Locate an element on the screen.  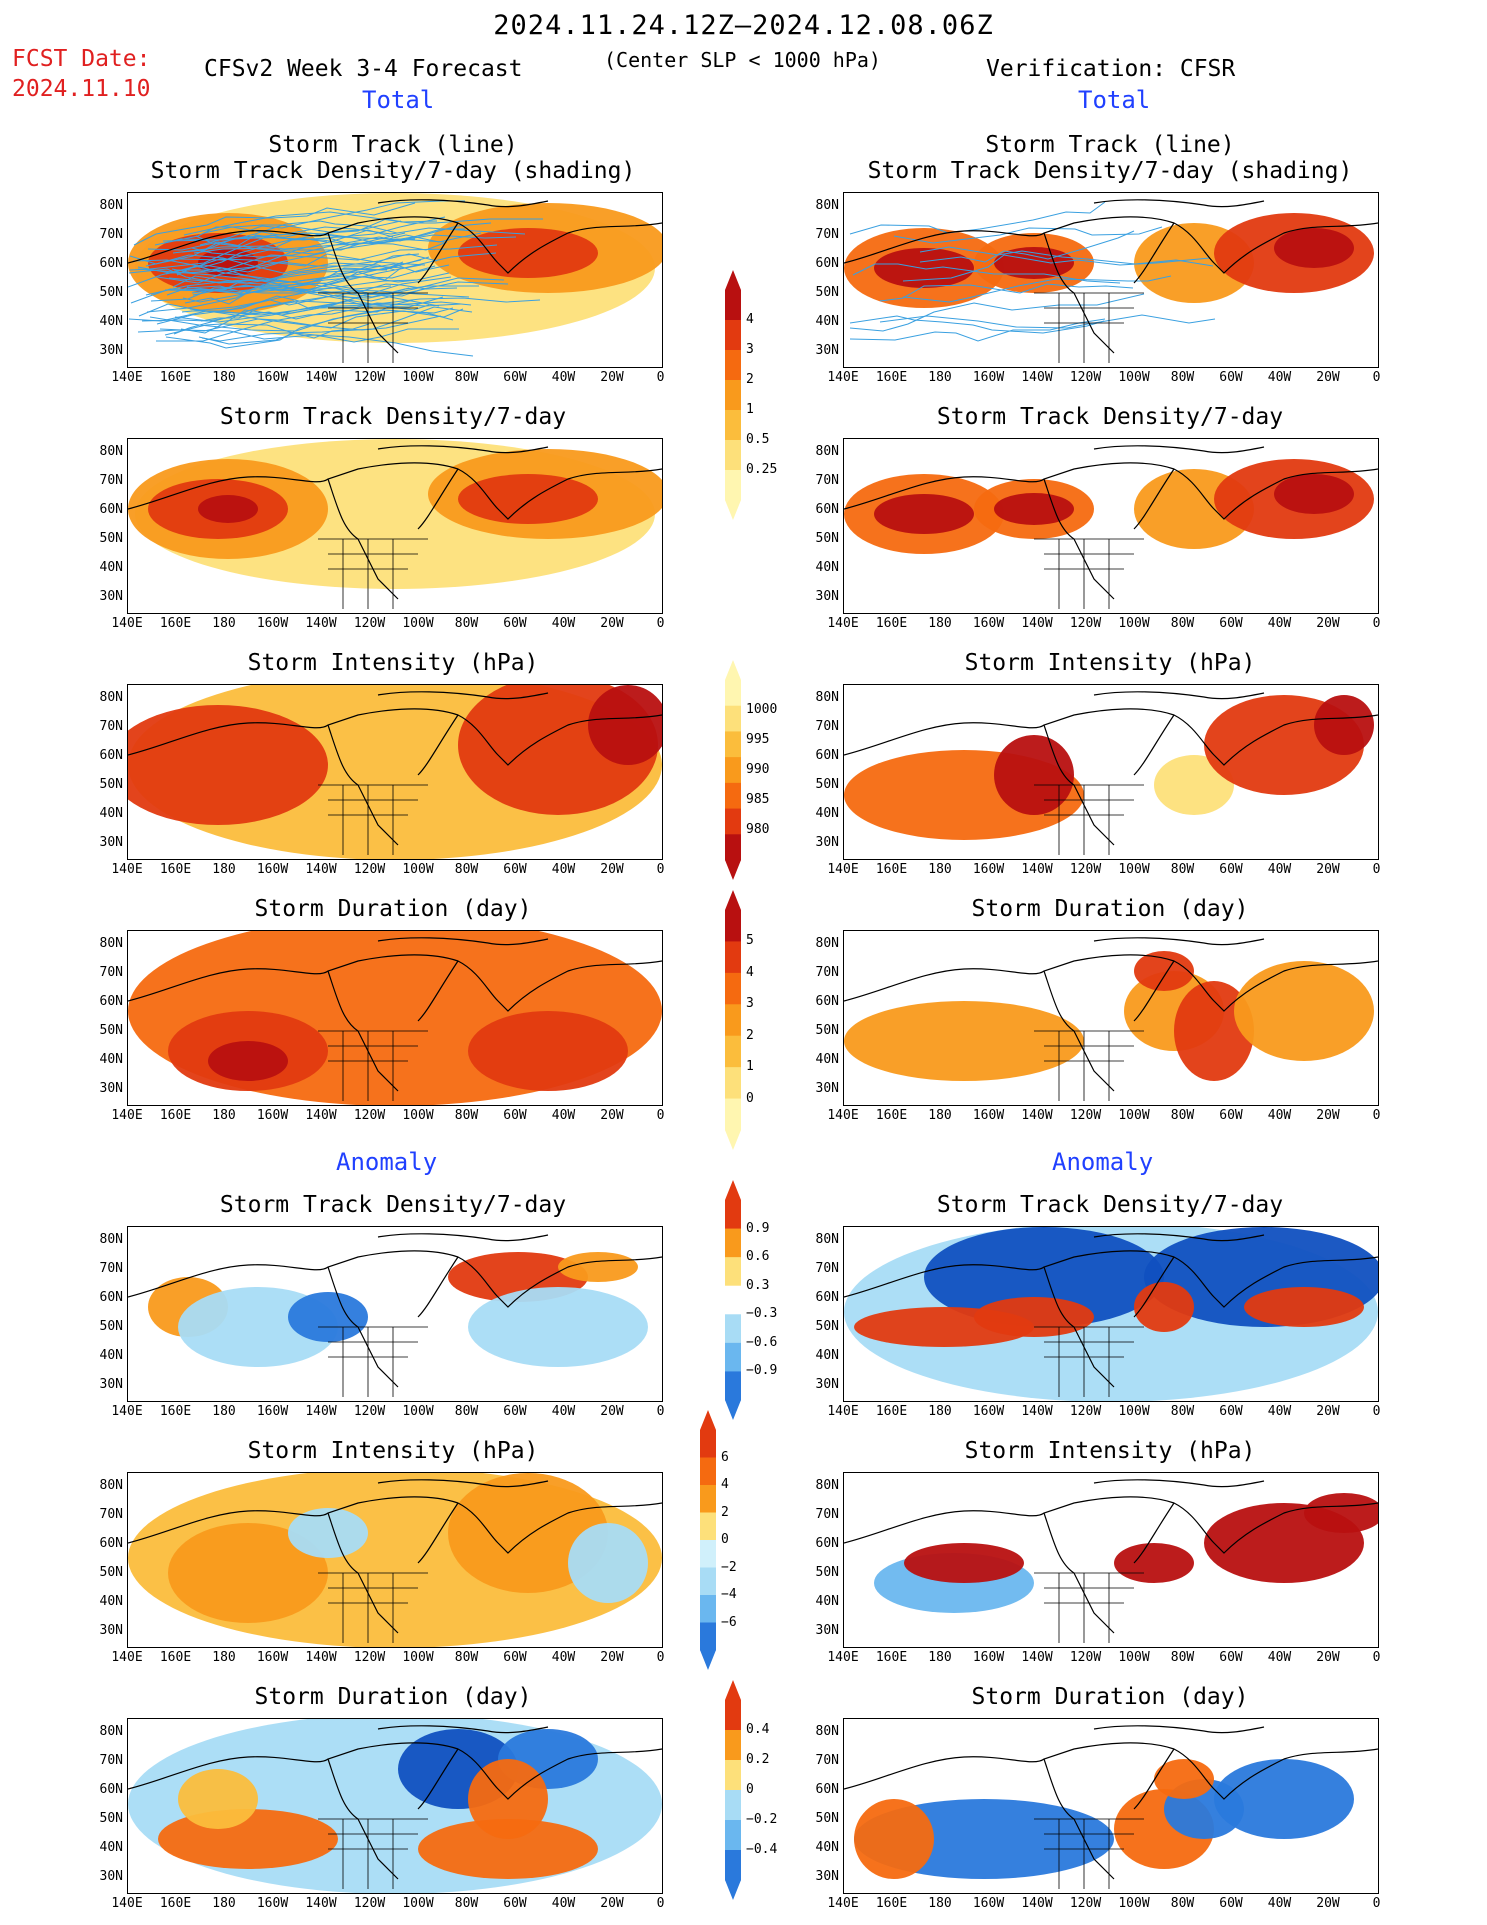
state-borders is located at coordinates (373, 327).